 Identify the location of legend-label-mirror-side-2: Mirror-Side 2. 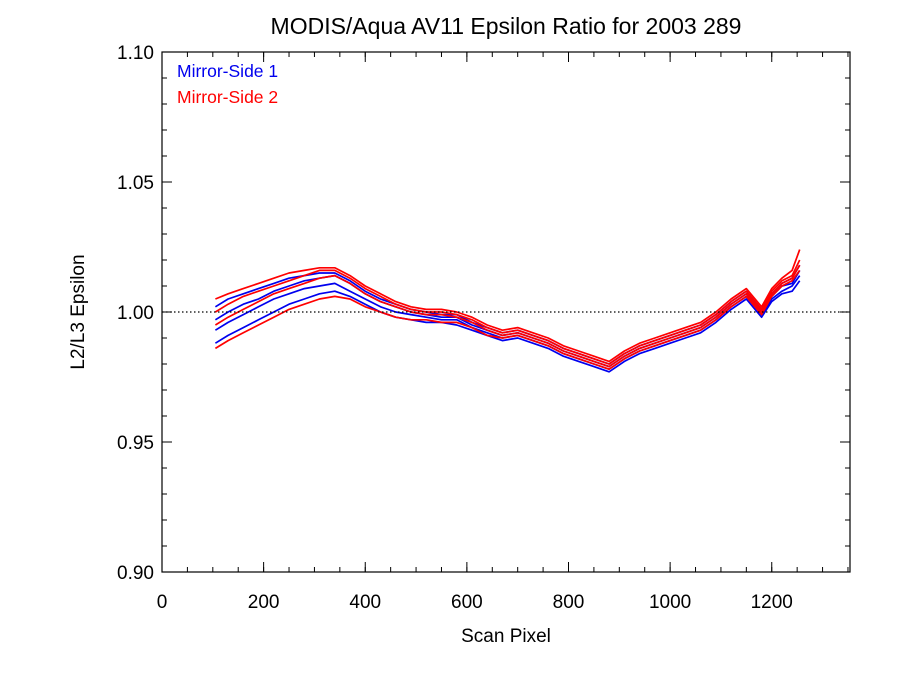
(227, 97).